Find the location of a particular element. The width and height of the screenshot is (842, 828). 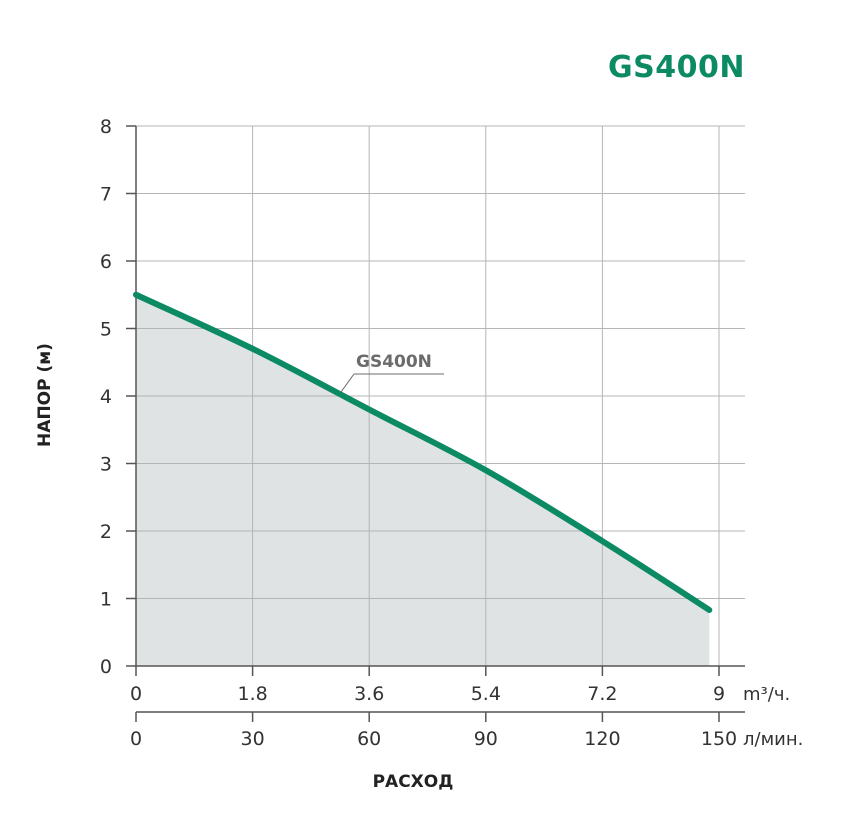

curve-label-gs400n: GS400N is located at coordinates (394, 362).